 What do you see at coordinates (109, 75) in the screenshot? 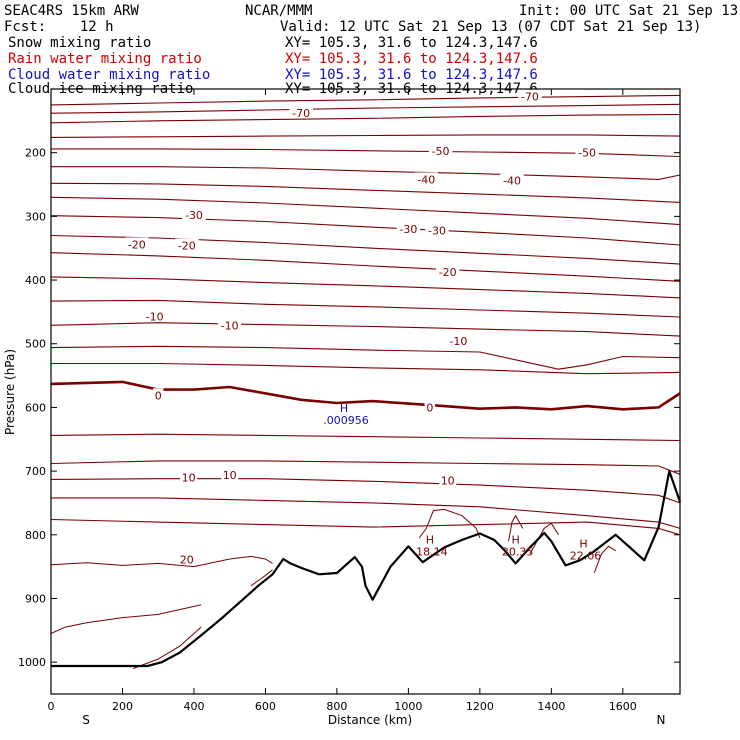
I see `legend-cloud-water-label: Cloud water mixing ratio` at bounding box center [109, 75].